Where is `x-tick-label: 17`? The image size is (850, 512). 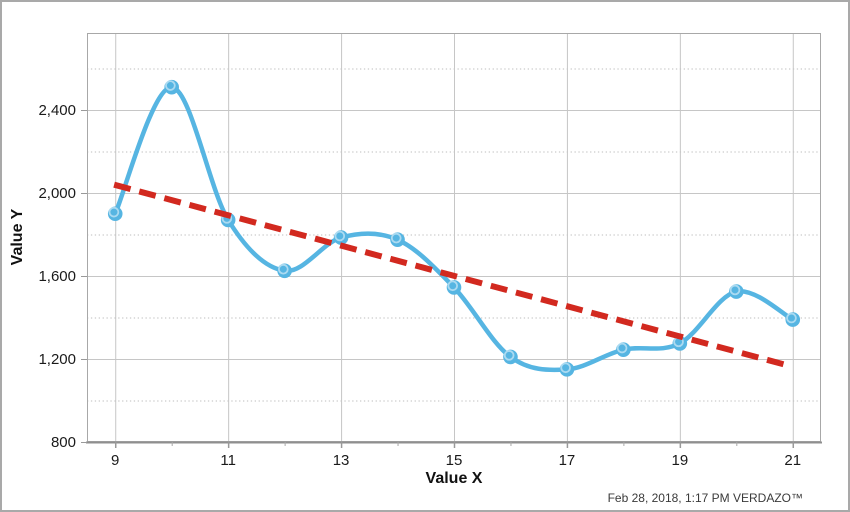
x-tick-label: 17 is located at coordinates (567, 460).